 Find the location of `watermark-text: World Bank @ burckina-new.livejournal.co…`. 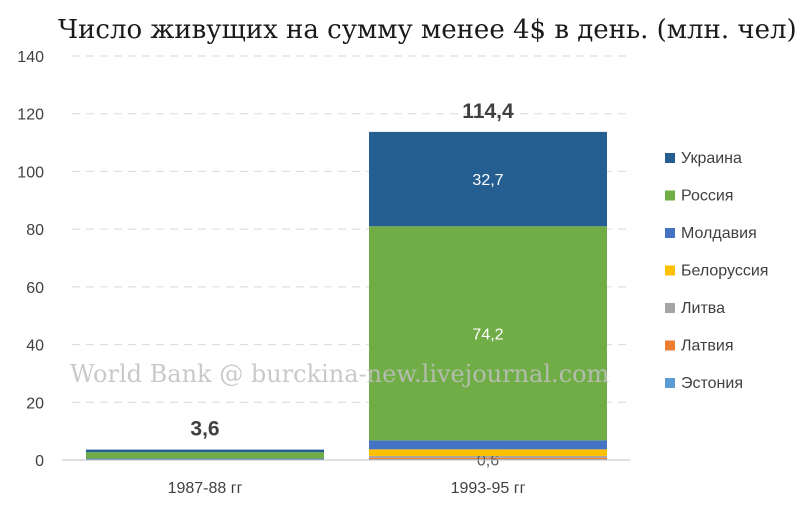

watermark-text: World Bank @ burckina-new.livejournal.co… is located at coordinates (340, 374).